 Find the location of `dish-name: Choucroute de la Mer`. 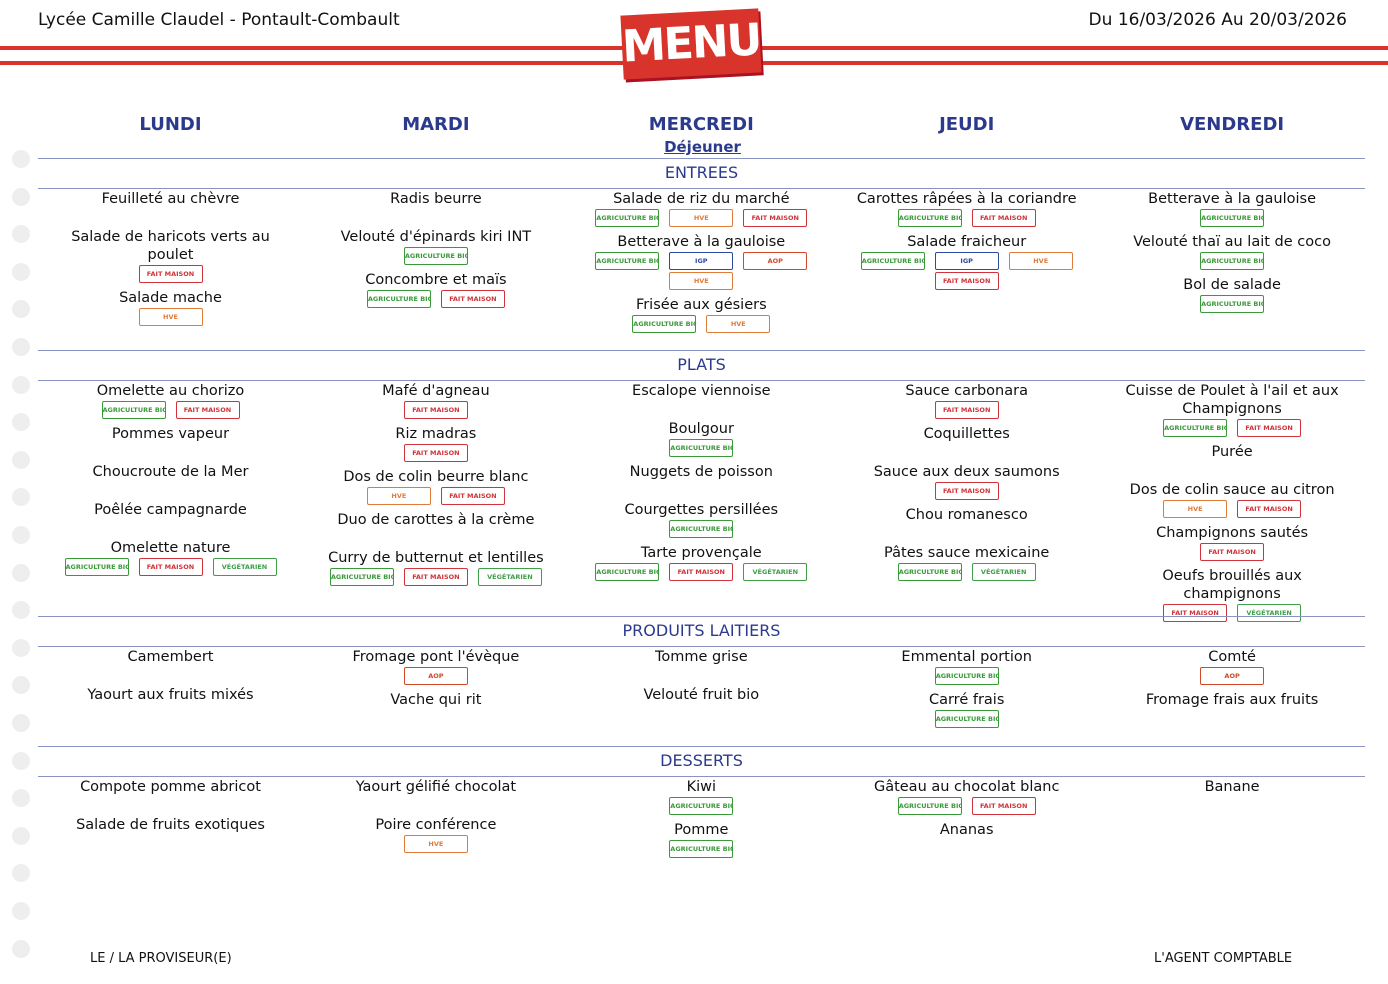

dish-name: Choucroute de la Mer is located at coordinates (170, 472).